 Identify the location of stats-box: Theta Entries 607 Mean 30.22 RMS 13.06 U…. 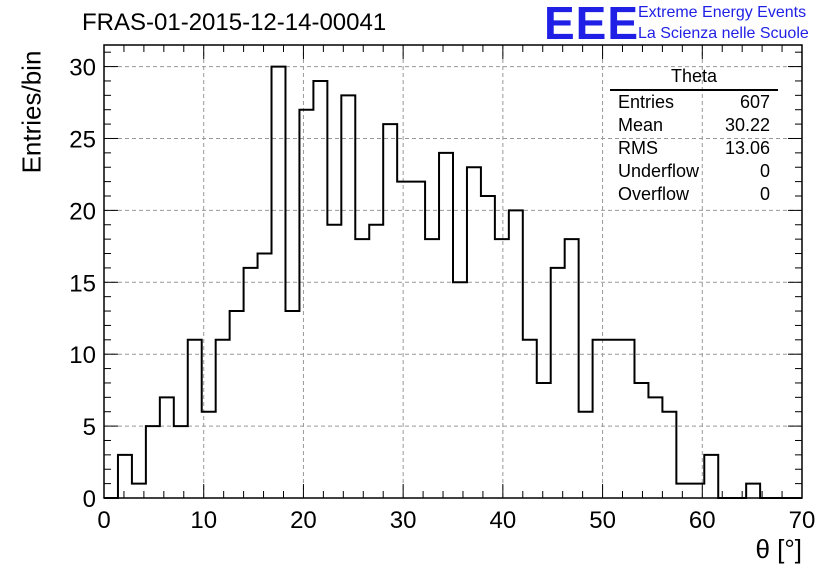
(694, 136).